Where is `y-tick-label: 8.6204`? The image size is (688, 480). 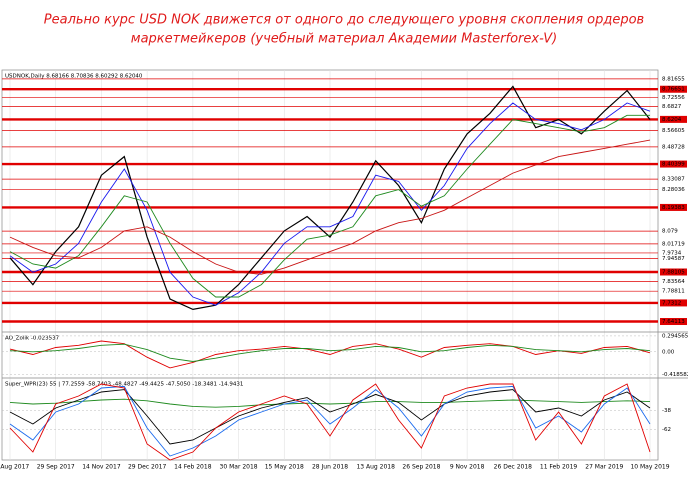
y-tick-label: 8.6204 is located at coordinates (672, 120).